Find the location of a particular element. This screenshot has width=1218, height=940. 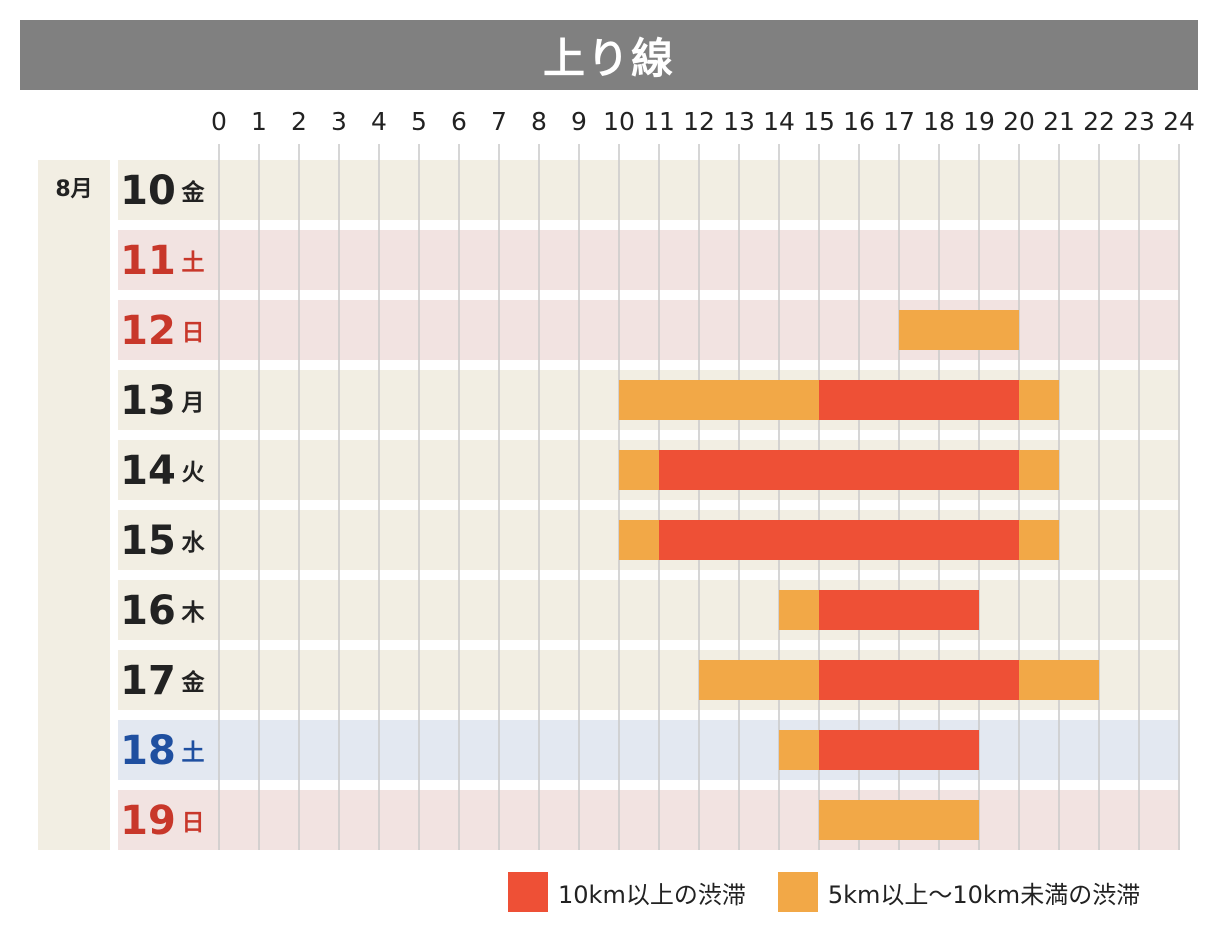

day-weekday-19: 日 is located at coordinates (193, 823).